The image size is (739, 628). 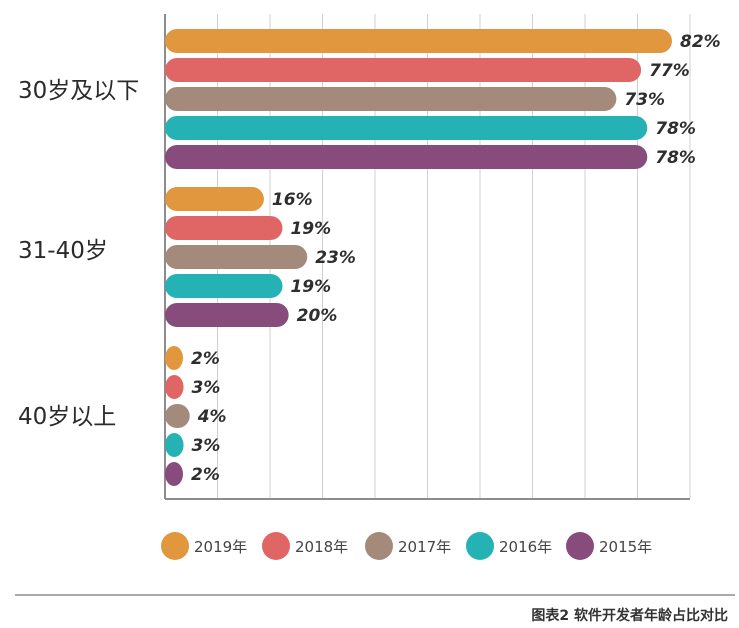 What do you see at coordinates (669, 71) in the screenshot?
I see `data-label: 77%` at bounding box center [669, 71].